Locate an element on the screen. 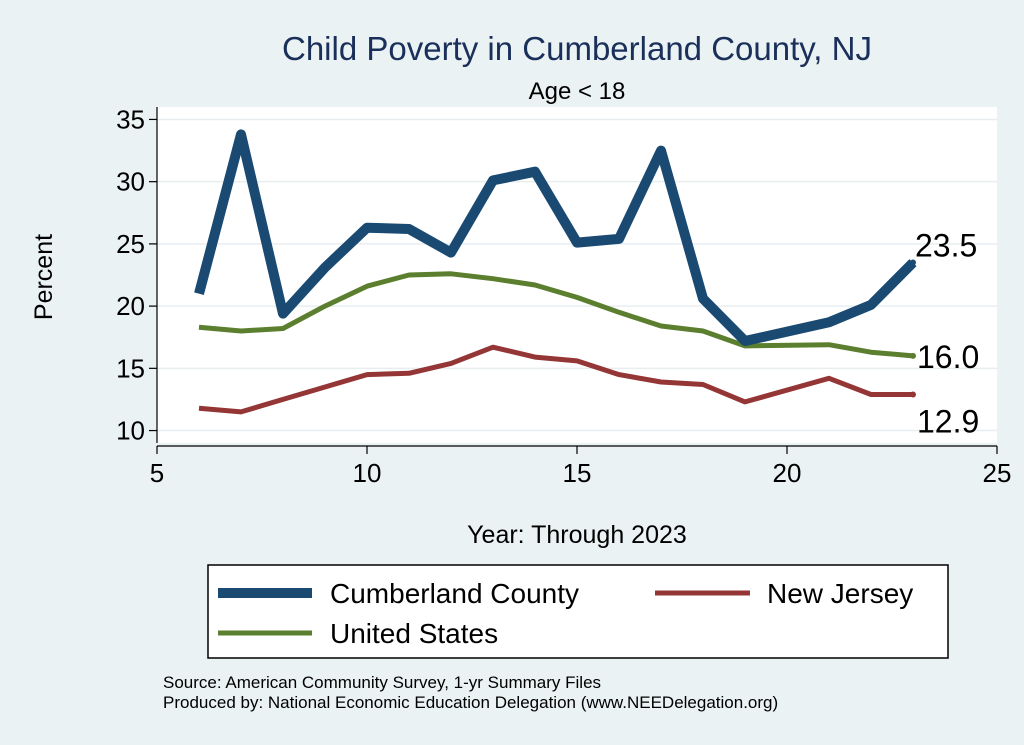 This screenshot has height=745, width=1024. series-line-new-jersey is located at coordinates (555, 379).